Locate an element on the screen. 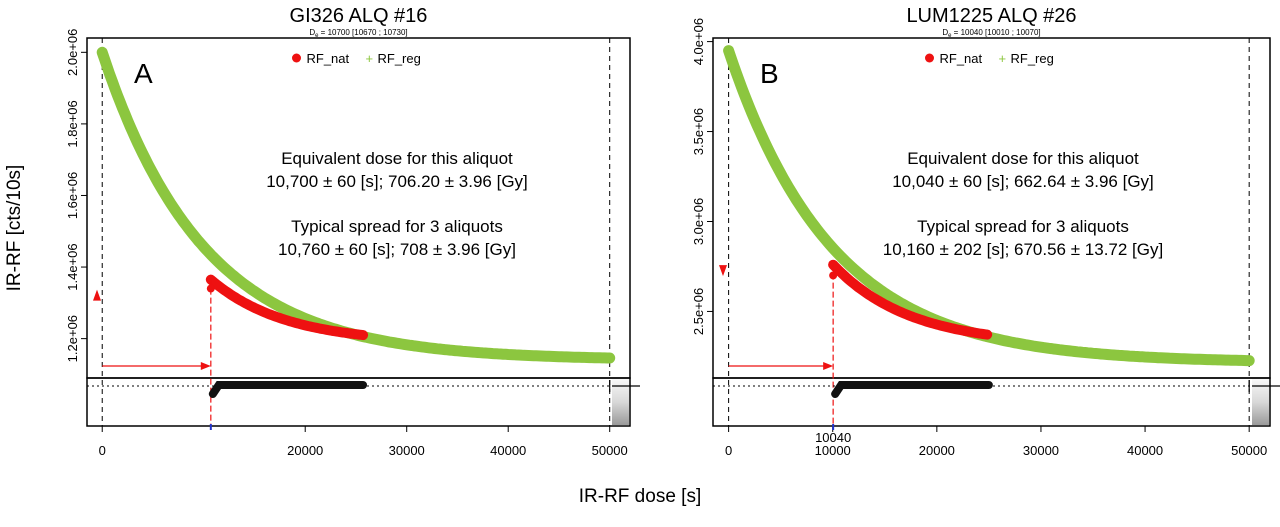  panel-letter: B is located at coordinates (769, 73).